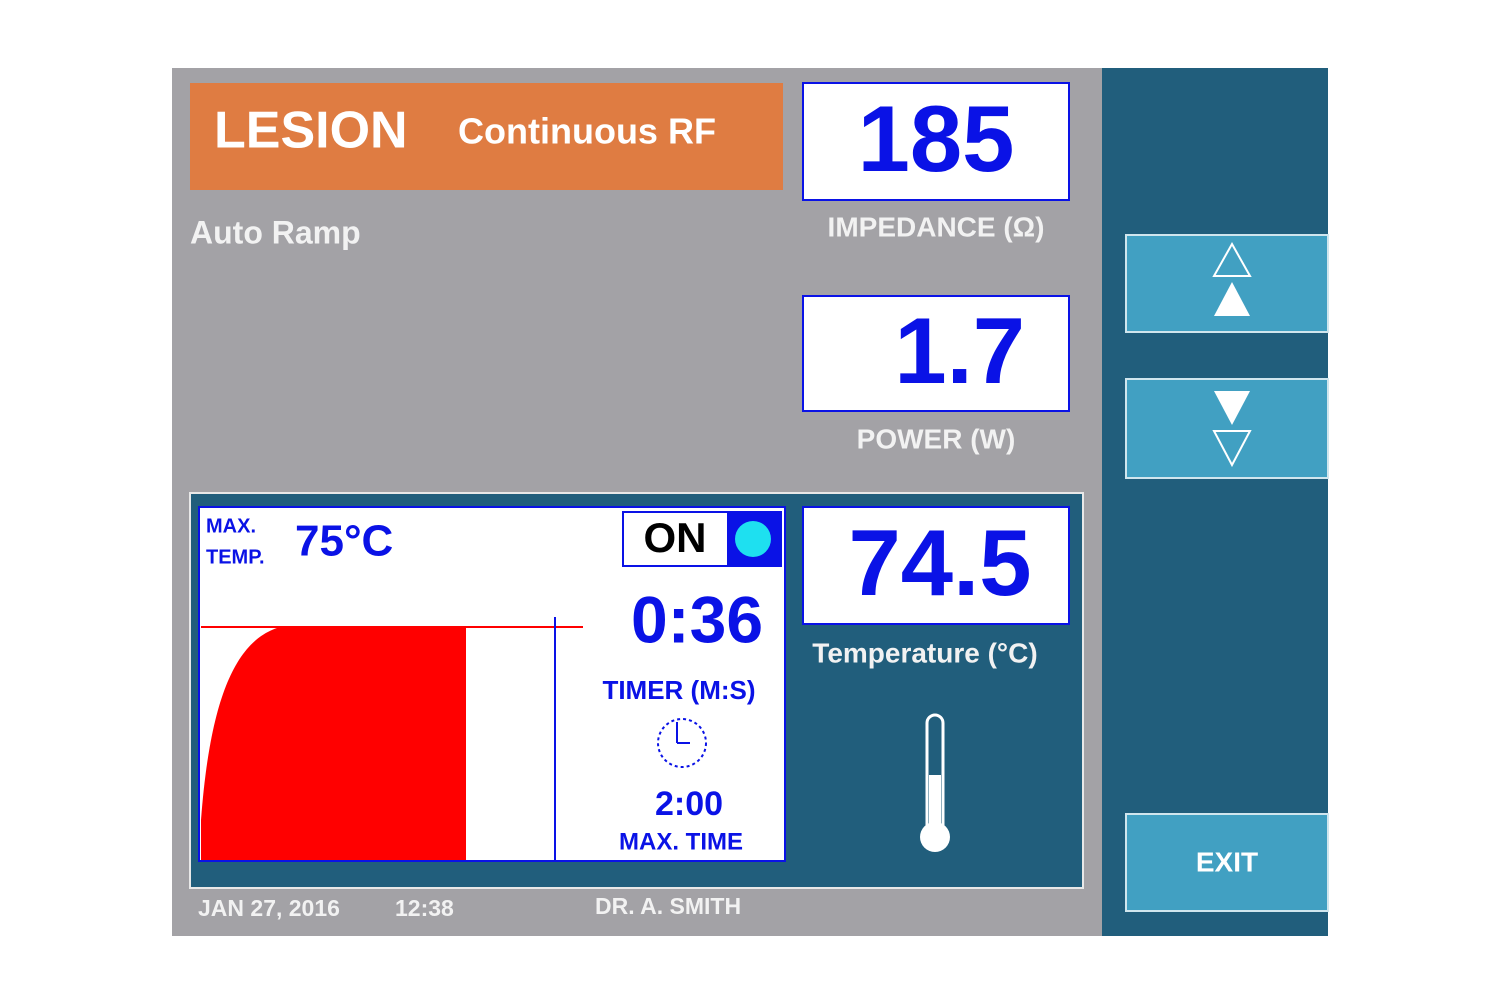 This screenshot has height=1000, width=1500. Describe the element at coordinates (959, 350) in the screenshot. I see `power-value: 1.7` at that location.